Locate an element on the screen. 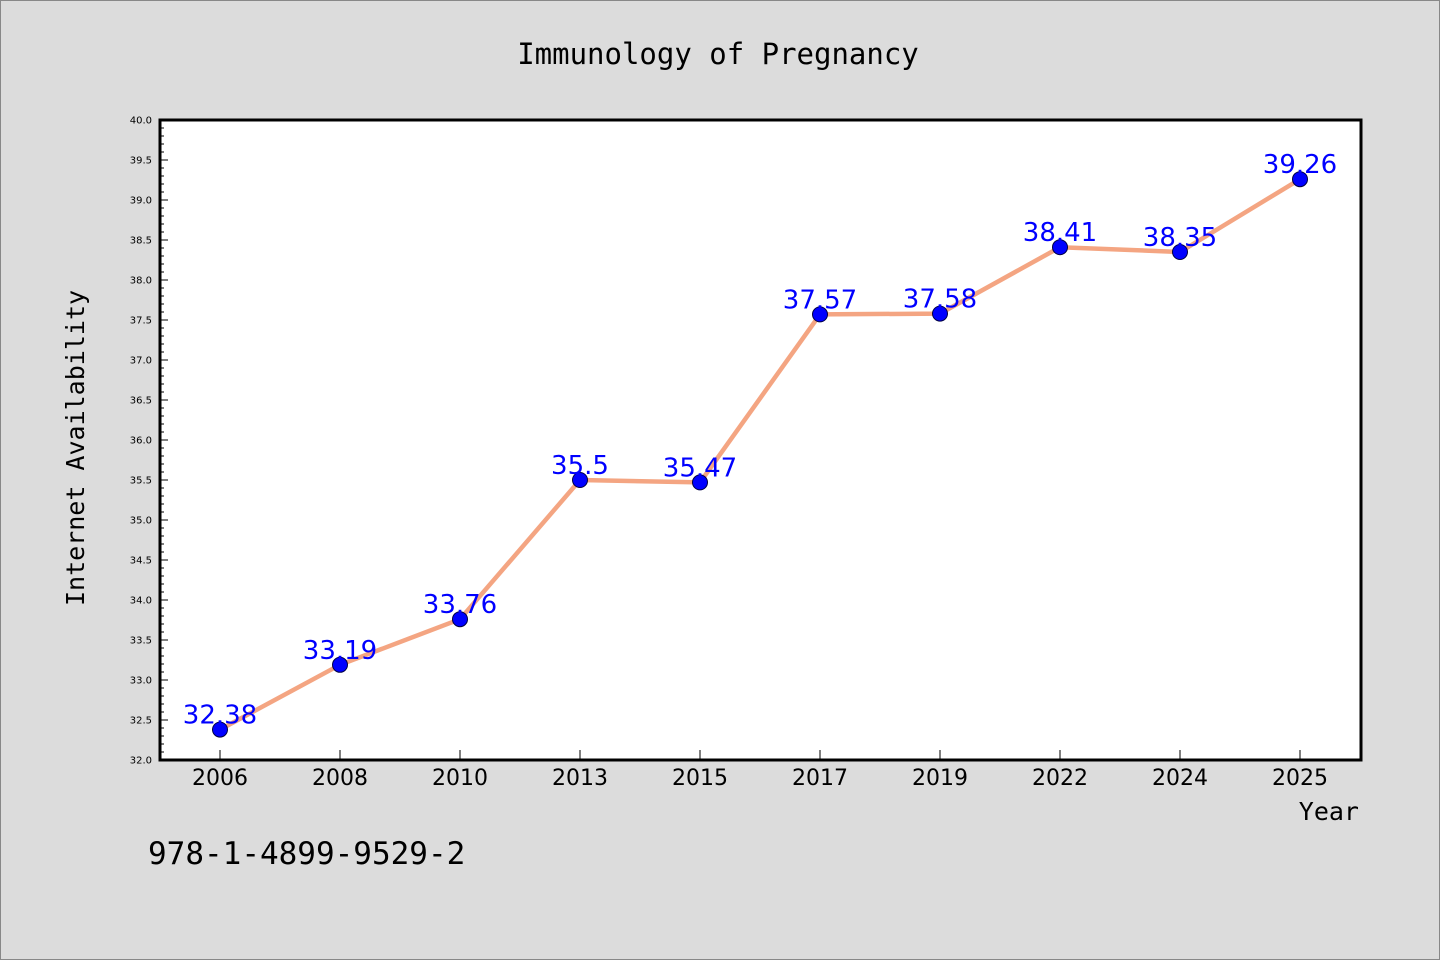  y-tick-label: 38.5 is located at coordinates (141, 241).